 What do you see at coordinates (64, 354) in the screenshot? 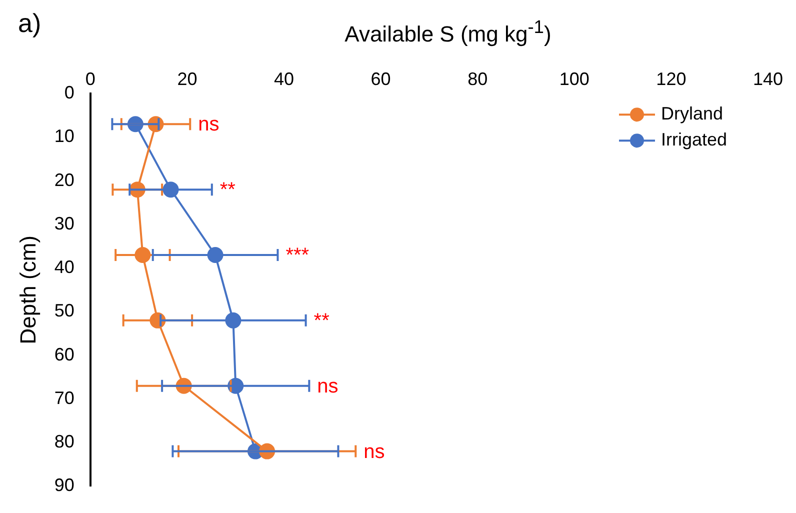
I see `y-tick-label: 60` at bounding box center [64, 354].